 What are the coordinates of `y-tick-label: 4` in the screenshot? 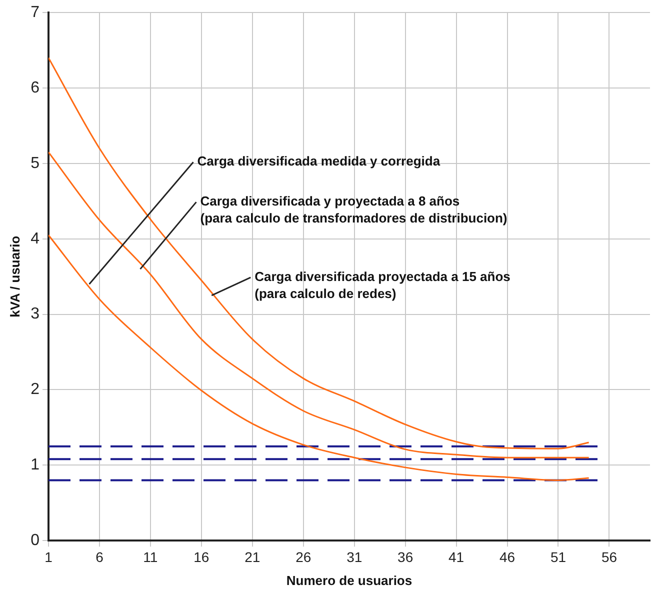 It's located at (35, 239).